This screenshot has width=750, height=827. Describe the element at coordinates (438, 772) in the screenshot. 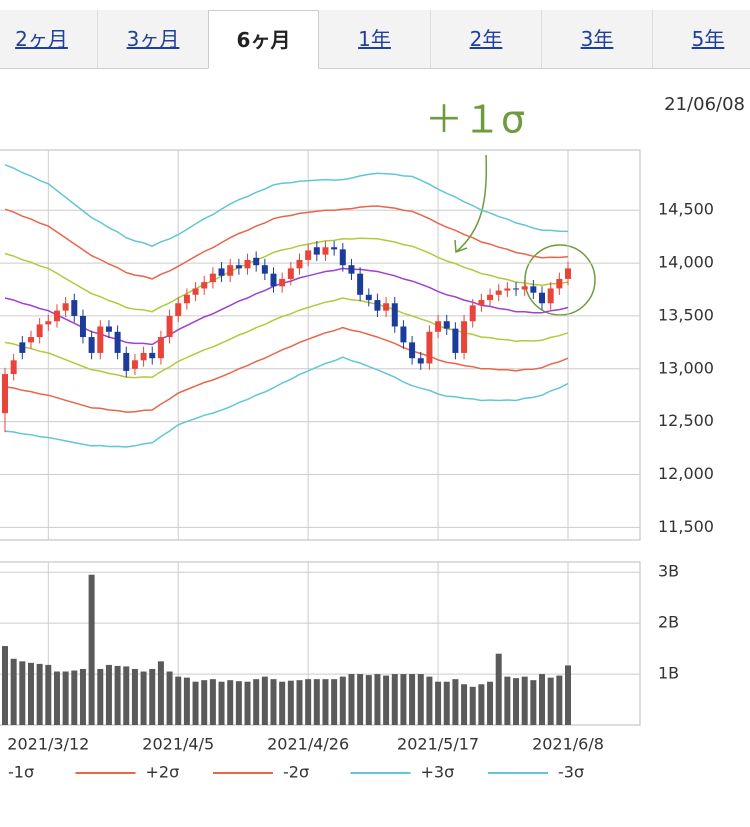

I see `legend-label: +3σ` at that location.